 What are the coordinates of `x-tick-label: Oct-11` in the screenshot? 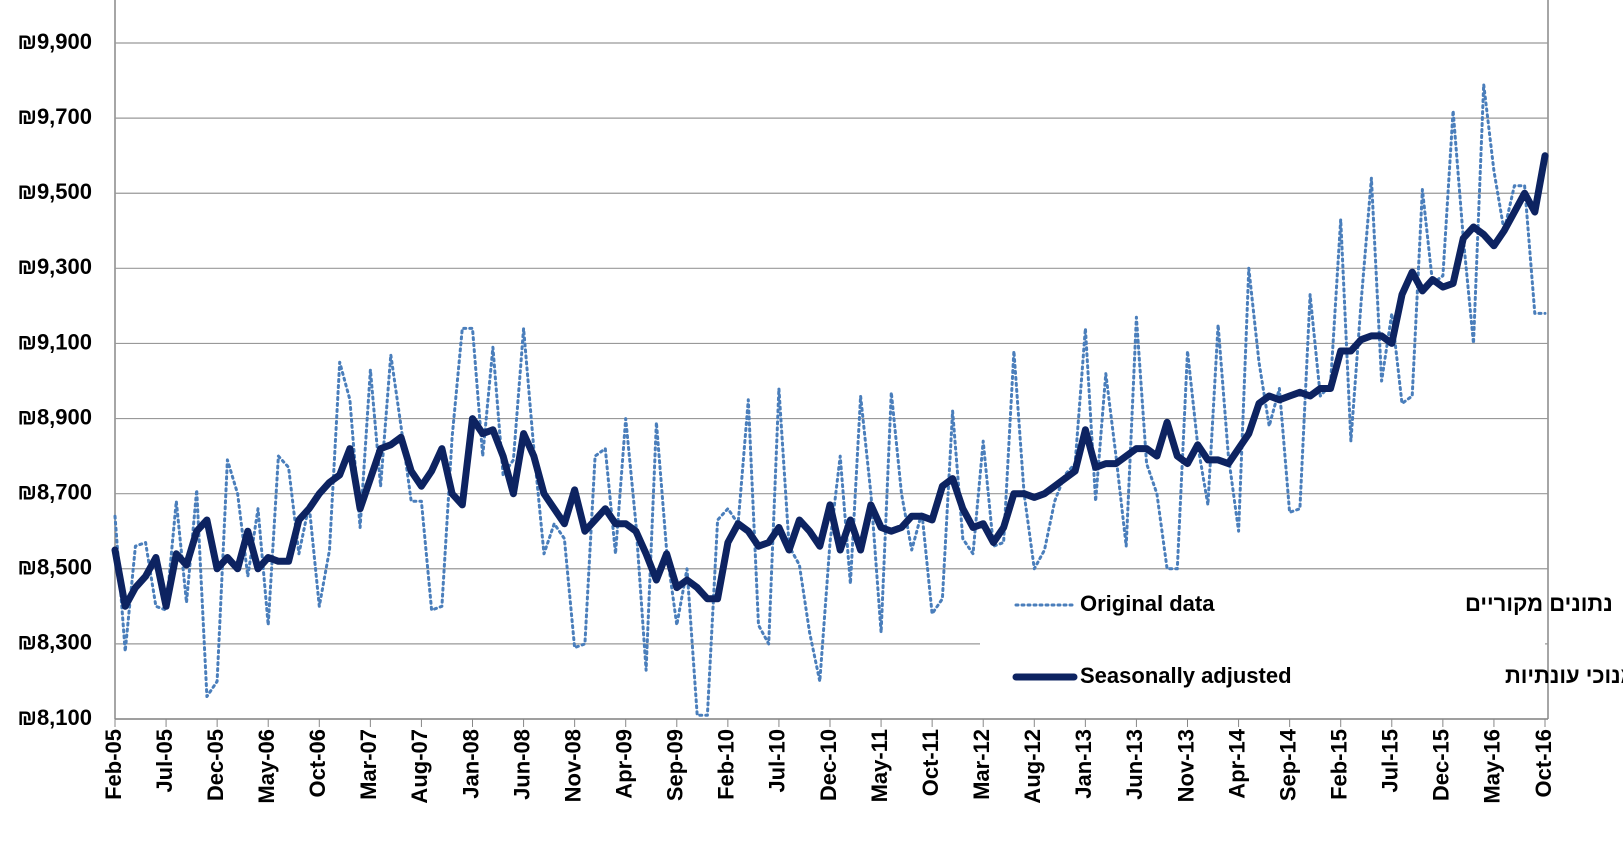 It's located at (930, 762).